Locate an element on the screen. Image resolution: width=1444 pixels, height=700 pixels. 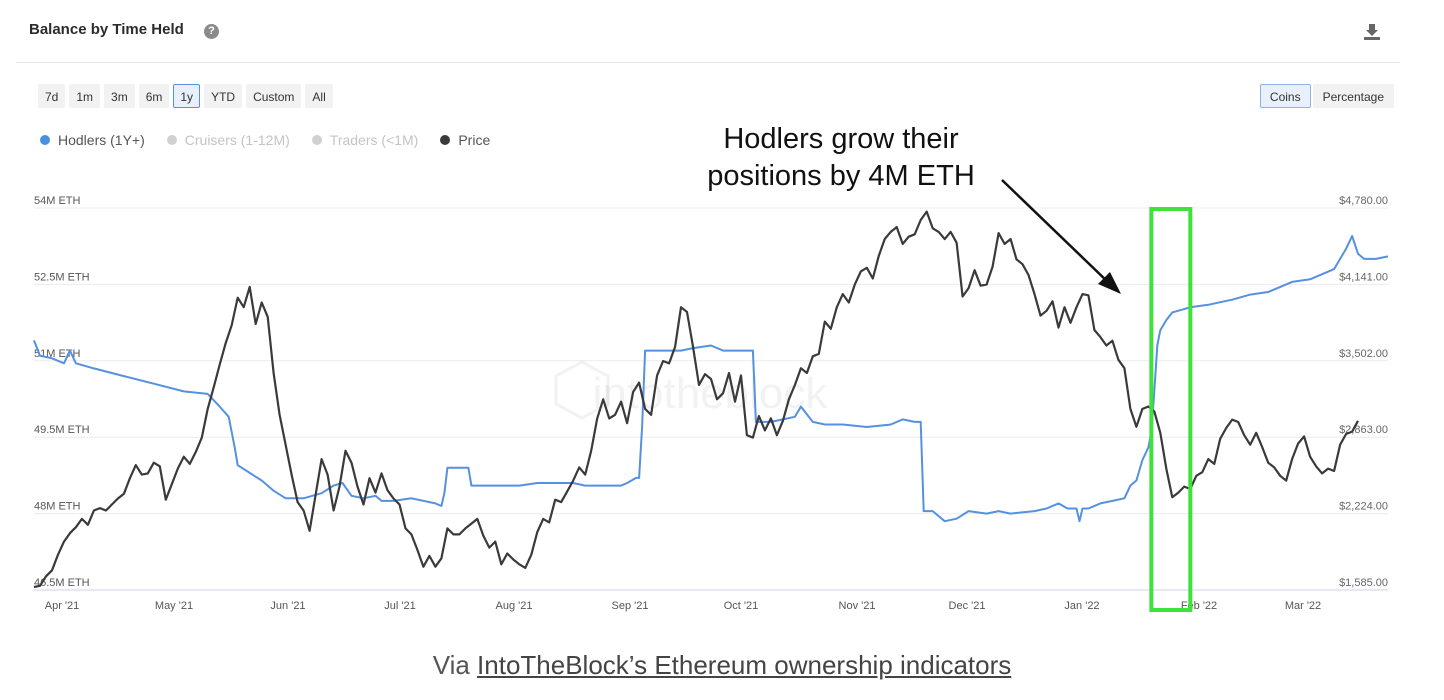
watermark-logo-icon is located at coordinates (582, 390).